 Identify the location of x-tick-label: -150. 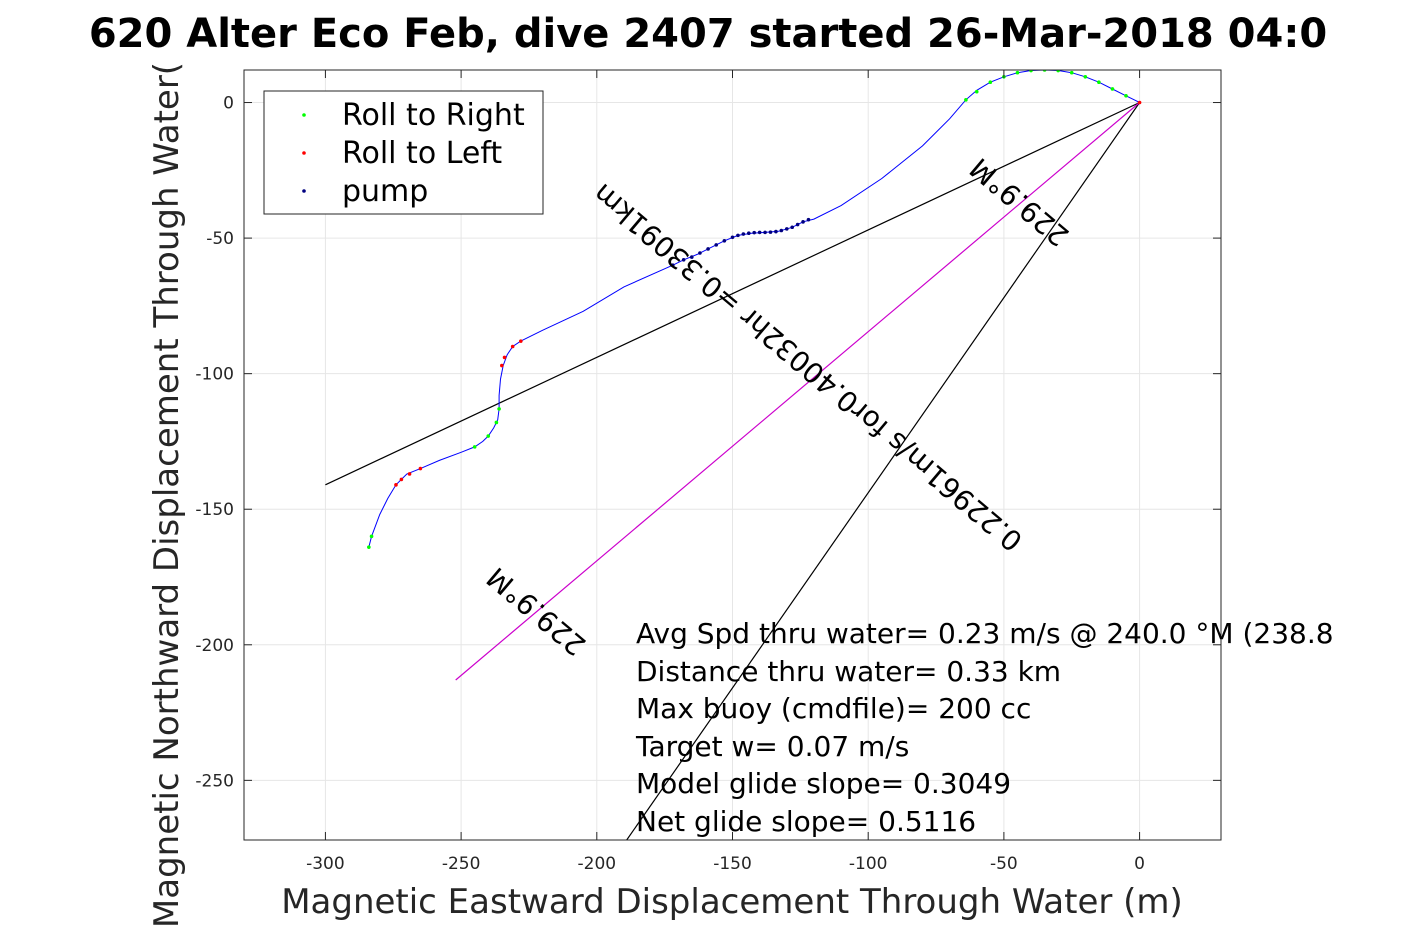
(732, 864).